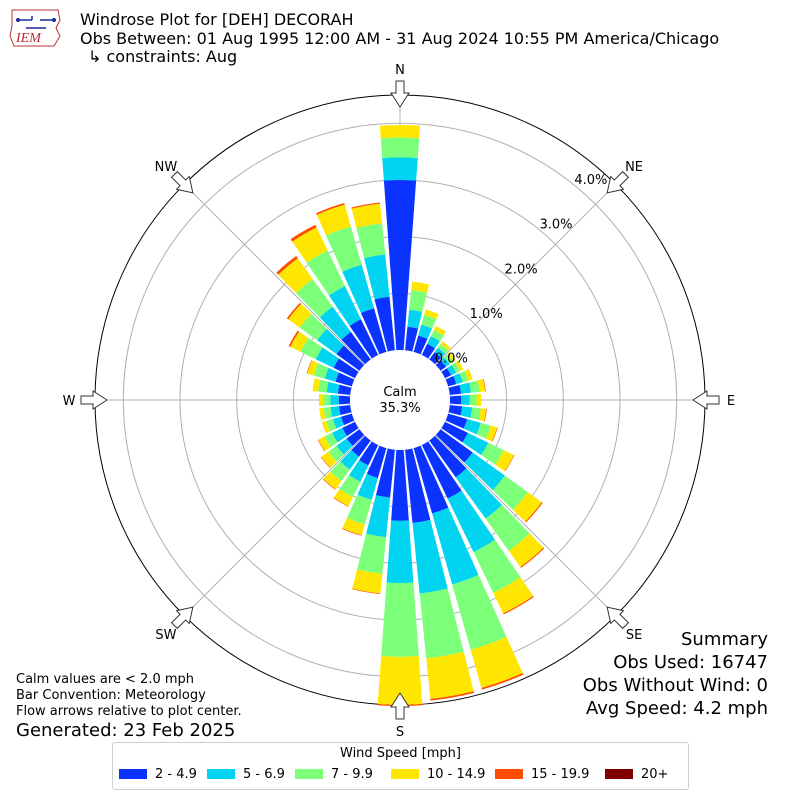  Describe the element at coordinates (486, 314) in the screenshot. I see `radial-tick-label: 1.0%` at that location.